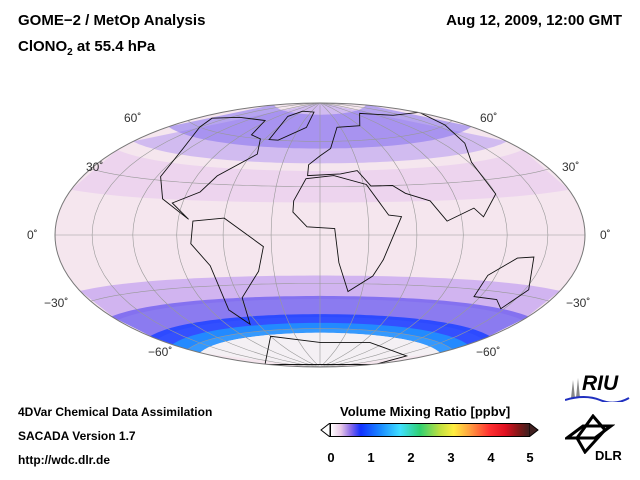  I want to click on lat-label-left-60: 60˚, so click(133, 118).